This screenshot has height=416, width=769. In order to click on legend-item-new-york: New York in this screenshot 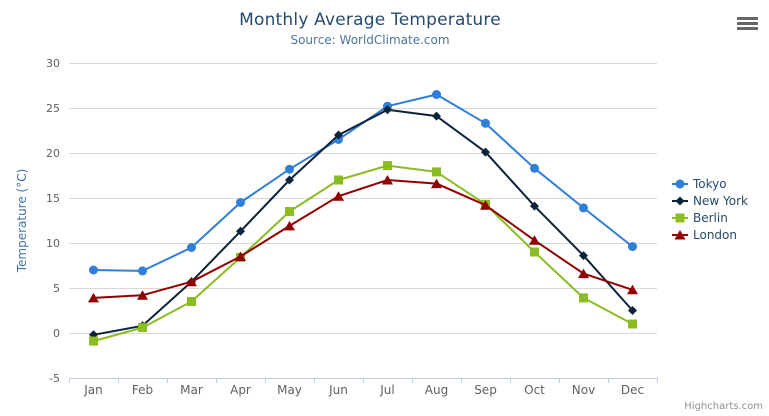, I will do `click(710, 201)`.